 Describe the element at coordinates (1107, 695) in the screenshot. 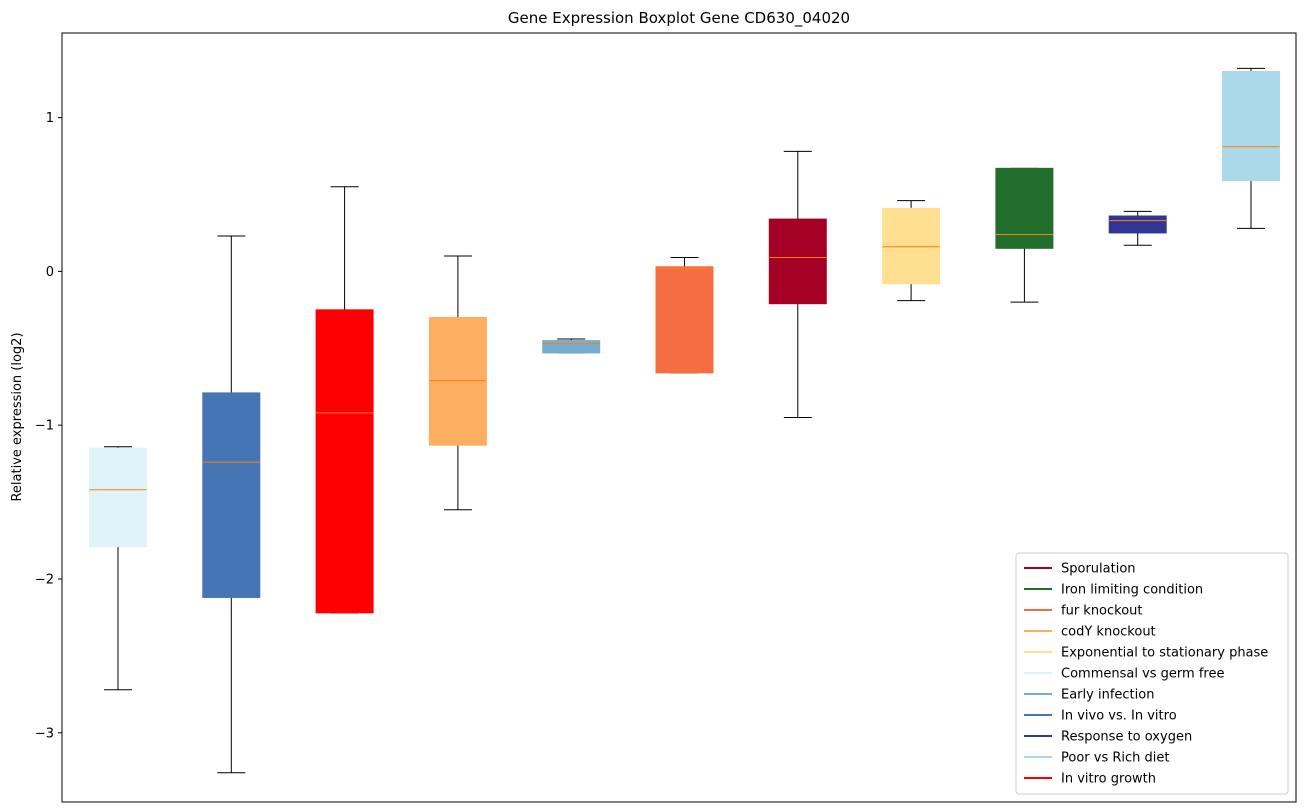

I see `legend-label: Early infection` at that location.